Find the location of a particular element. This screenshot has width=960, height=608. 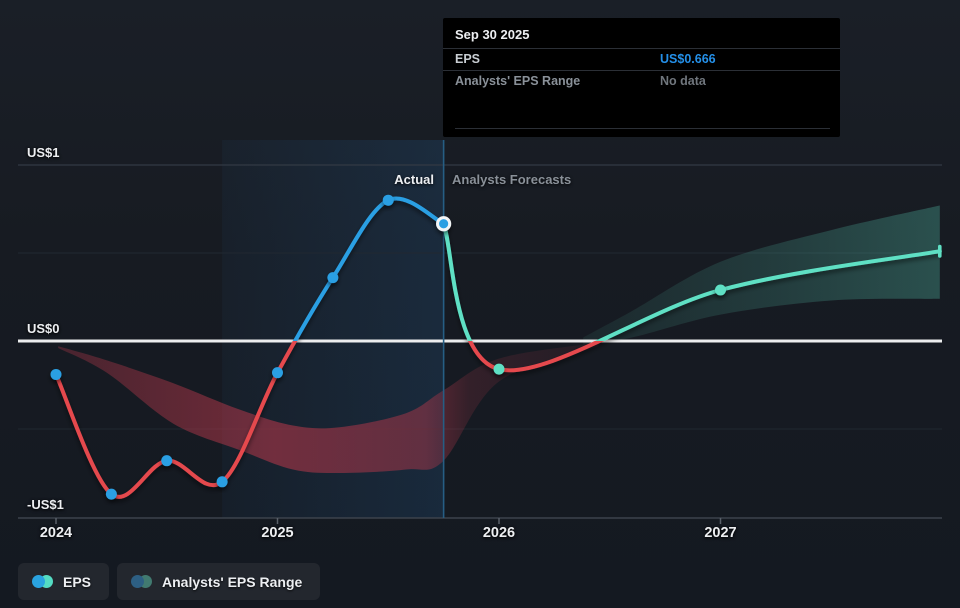

tooltip-date: Sep 30 2025 is located at coordinates (641, 33).